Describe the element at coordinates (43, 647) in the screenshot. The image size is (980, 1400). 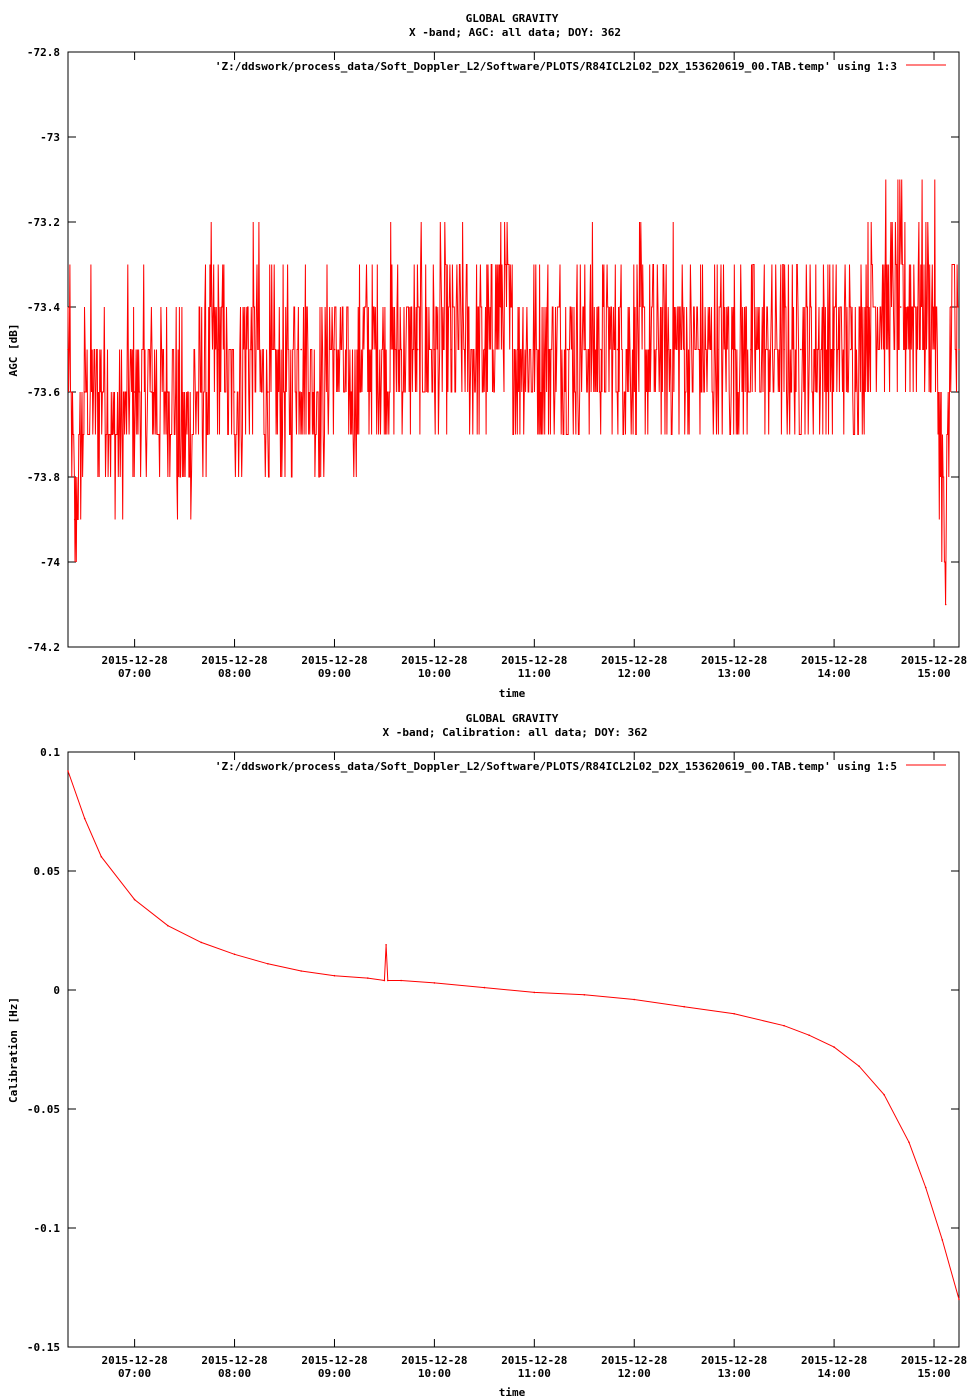
I see `agc-y-tick-label: -74.2` at that location.